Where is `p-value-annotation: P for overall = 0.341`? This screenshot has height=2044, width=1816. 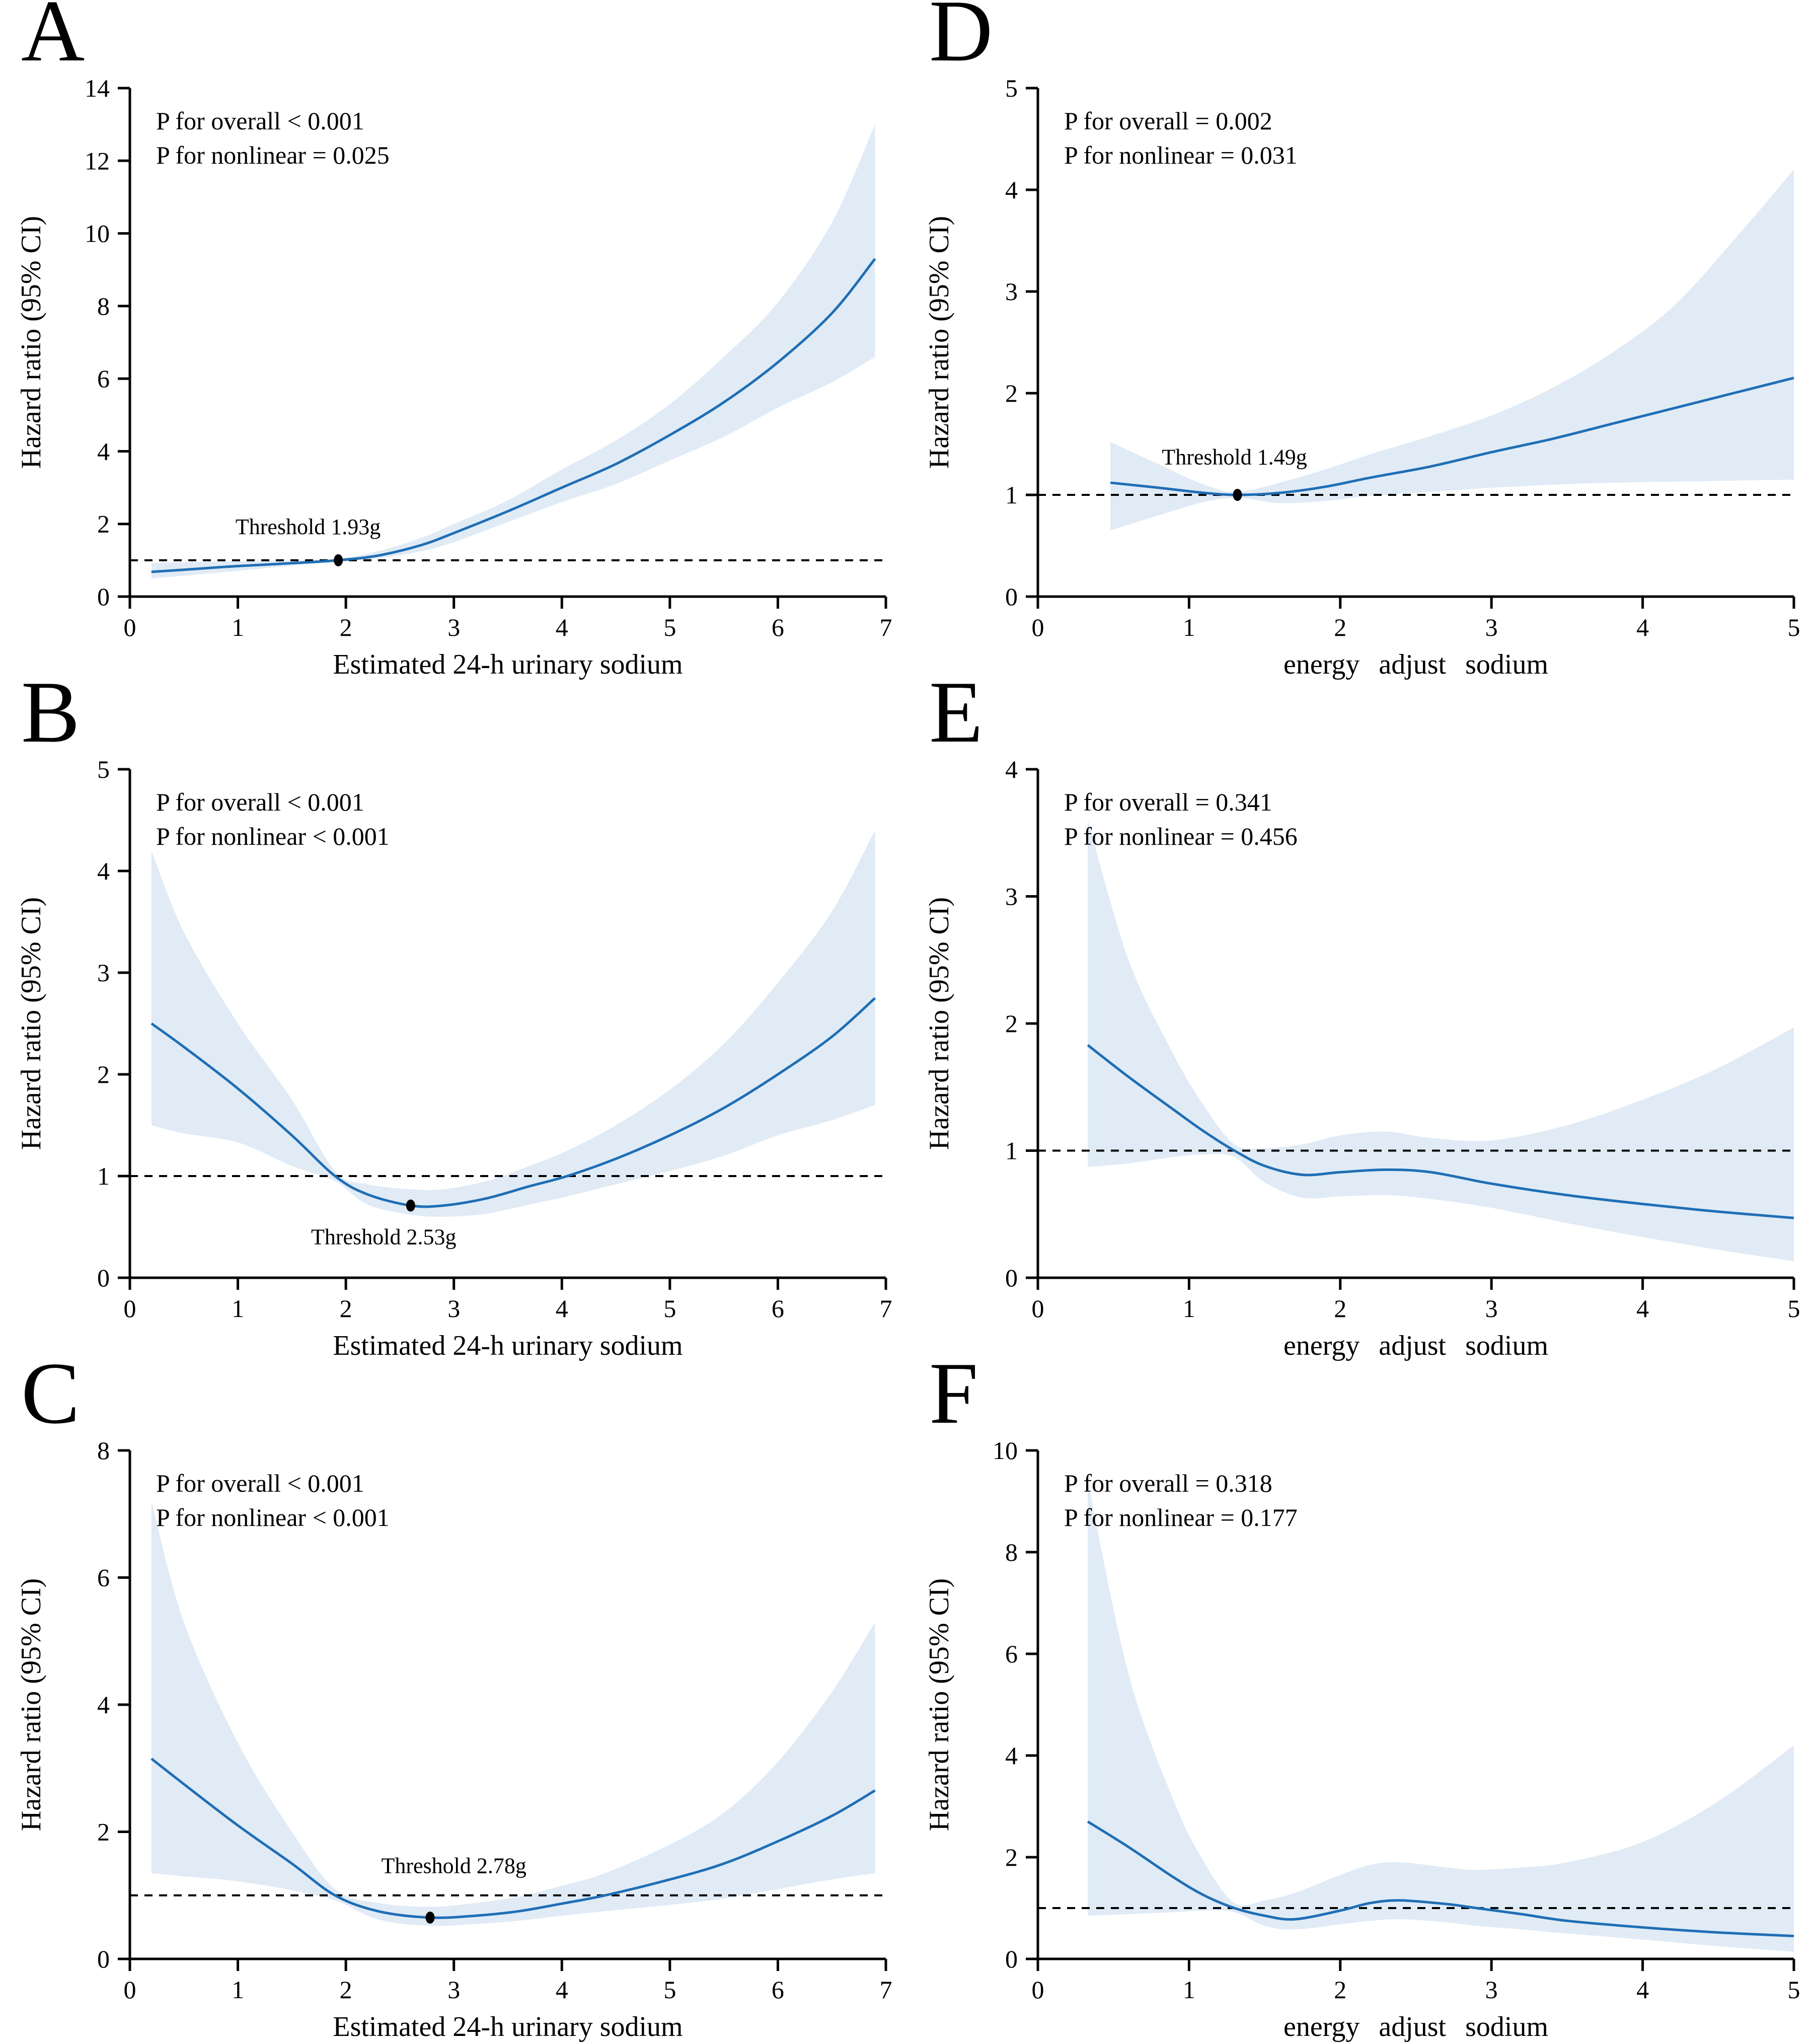 p-value-annotation: P for overall = 0.341 is located at coordinates (1168, 802).